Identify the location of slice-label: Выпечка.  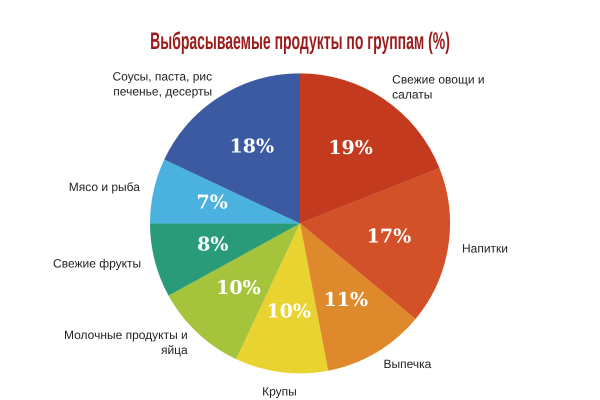
(407, 363).